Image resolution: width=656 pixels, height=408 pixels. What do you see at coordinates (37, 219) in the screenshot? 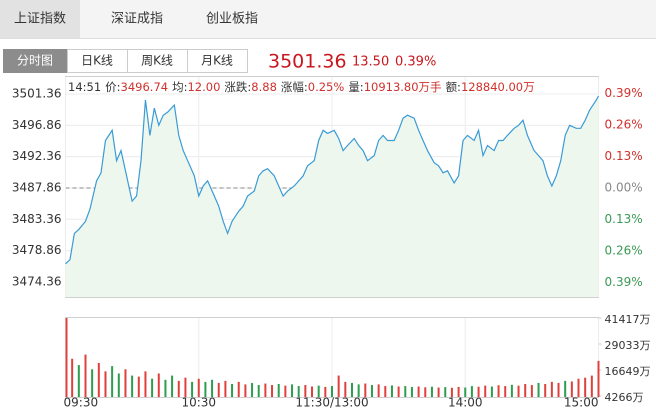
I see `y-tick-label: 3483.36` at bounding box center [37, 219].